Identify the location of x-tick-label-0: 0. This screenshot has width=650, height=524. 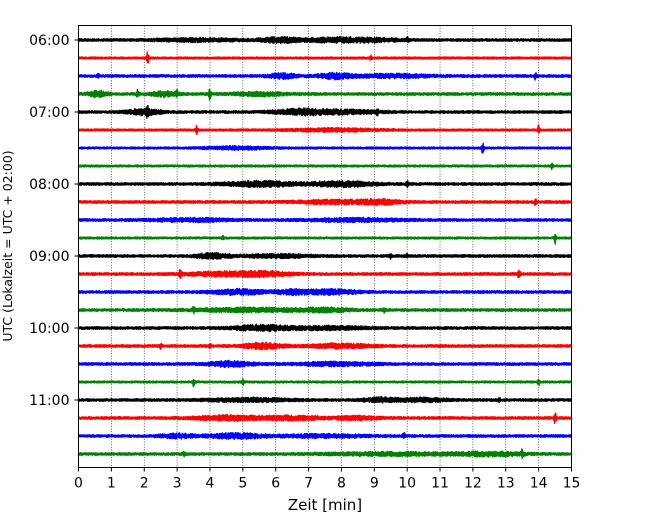
(78, 484).